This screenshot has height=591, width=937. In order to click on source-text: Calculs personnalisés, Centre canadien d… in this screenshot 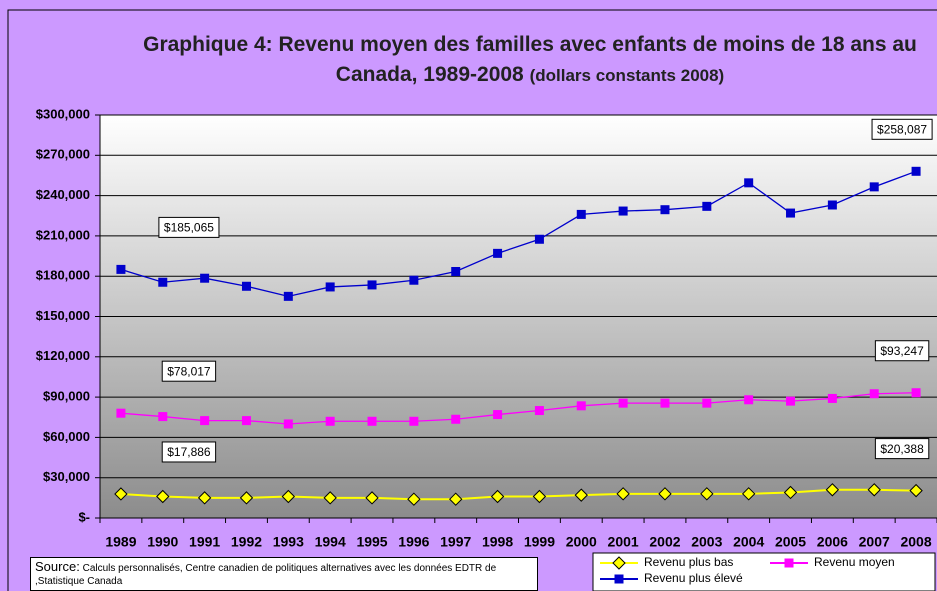, I will do `click(266, 575)`.